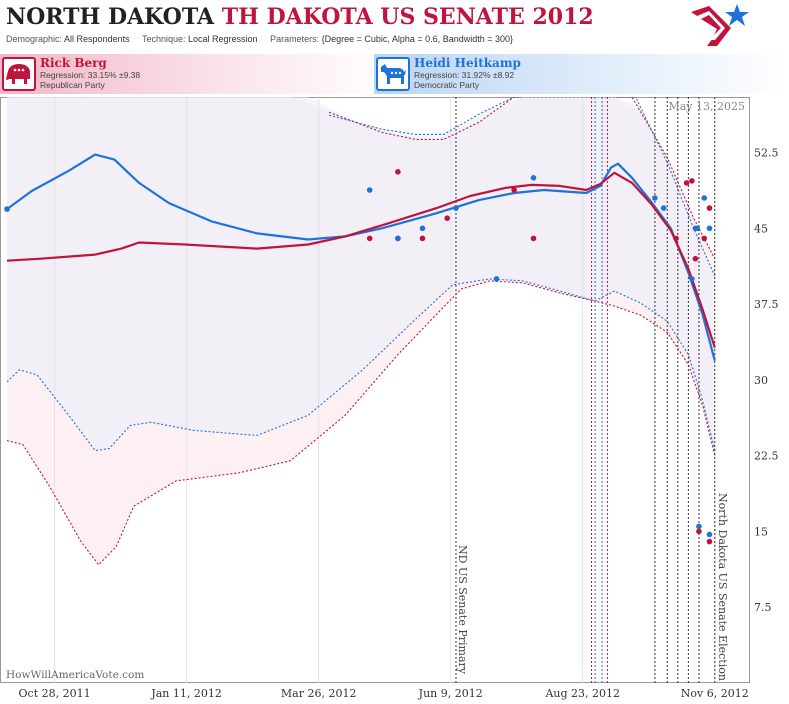  I want to click on page-title: NORTH DAKOTA TH DAKOTA US SENATE 2012, so click(300, 17).